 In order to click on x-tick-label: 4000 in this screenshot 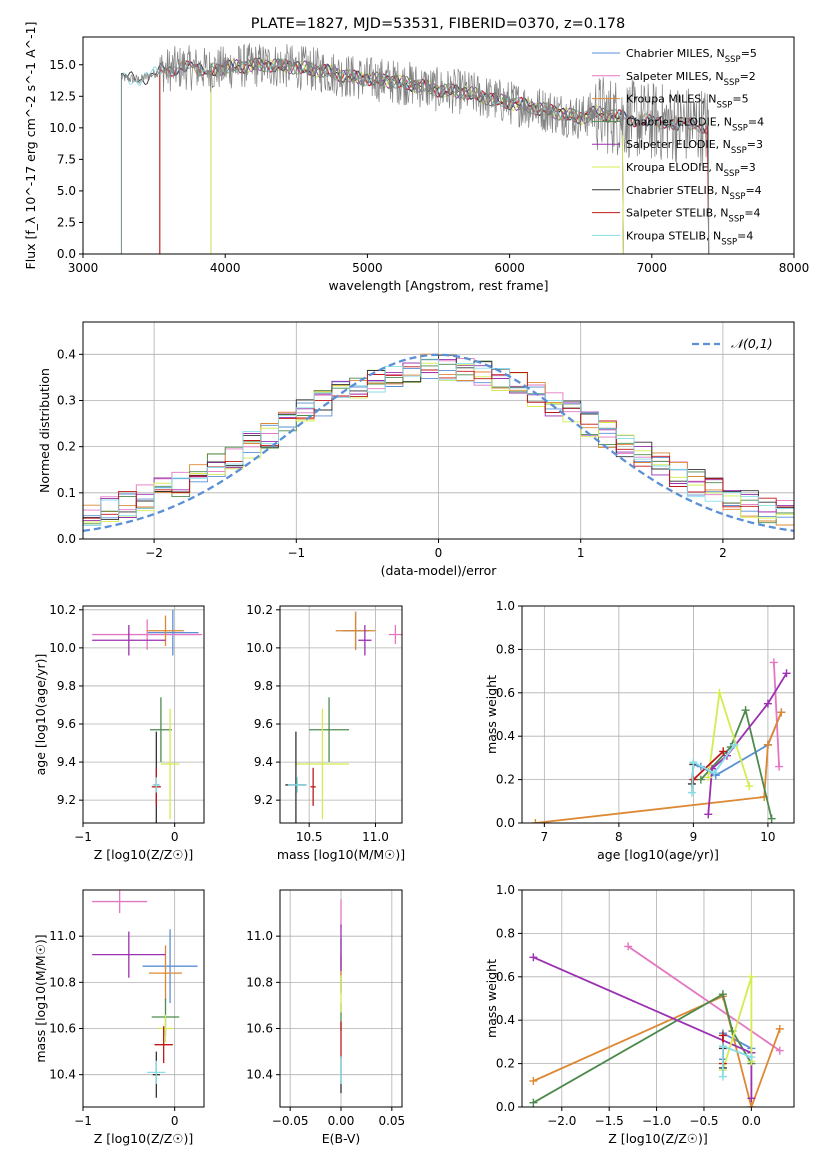, I will do `click(225, 268)`.